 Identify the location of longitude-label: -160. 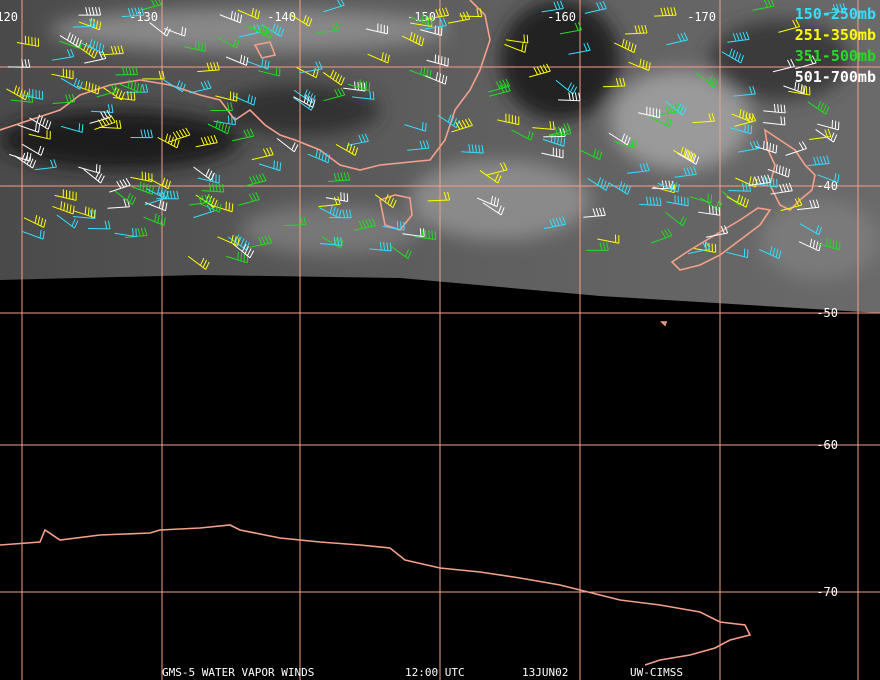
(561, 17).